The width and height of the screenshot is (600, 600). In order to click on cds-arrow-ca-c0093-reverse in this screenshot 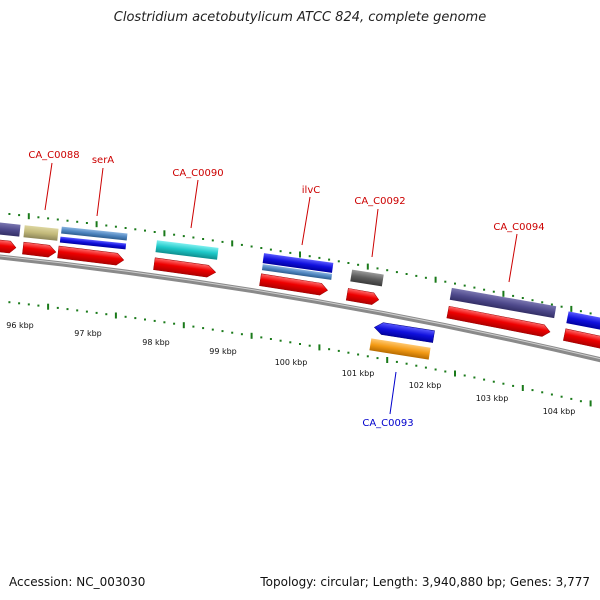, I will do `click(404, 332)`.